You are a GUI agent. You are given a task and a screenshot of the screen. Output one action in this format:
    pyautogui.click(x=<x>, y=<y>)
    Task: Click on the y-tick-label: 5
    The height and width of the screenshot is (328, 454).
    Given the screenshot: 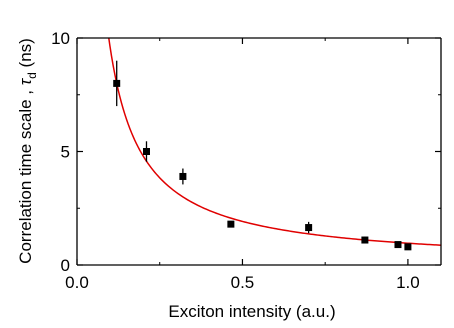 What is the action you would take?
    pyautogui.click(x=65, y=152)
    